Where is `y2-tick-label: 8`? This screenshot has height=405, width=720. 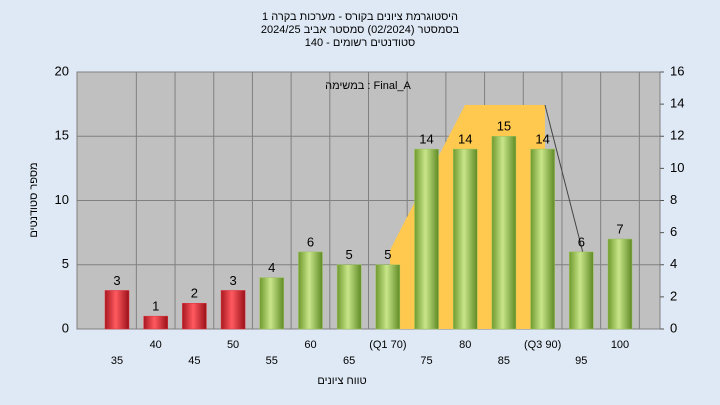 y2-tick-label: 8 is located at coordinates (673, 199).